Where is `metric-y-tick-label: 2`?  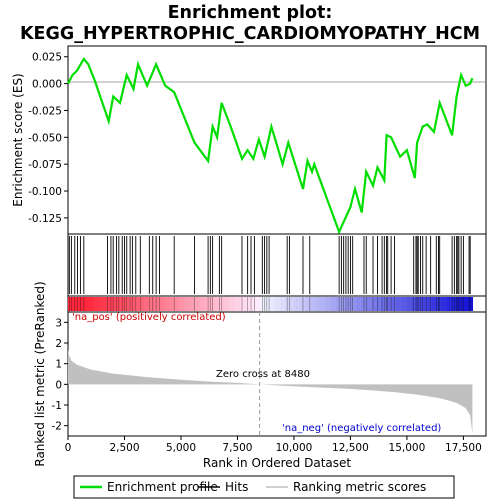
metric-y-tick-label: 2 is located at coordinates (58, 344).